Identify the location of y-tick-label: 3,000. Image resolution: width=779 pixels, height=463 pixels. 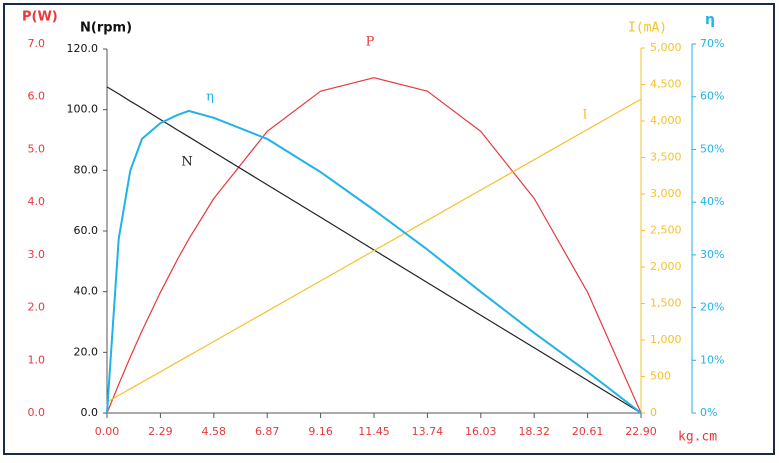
(666, 193).